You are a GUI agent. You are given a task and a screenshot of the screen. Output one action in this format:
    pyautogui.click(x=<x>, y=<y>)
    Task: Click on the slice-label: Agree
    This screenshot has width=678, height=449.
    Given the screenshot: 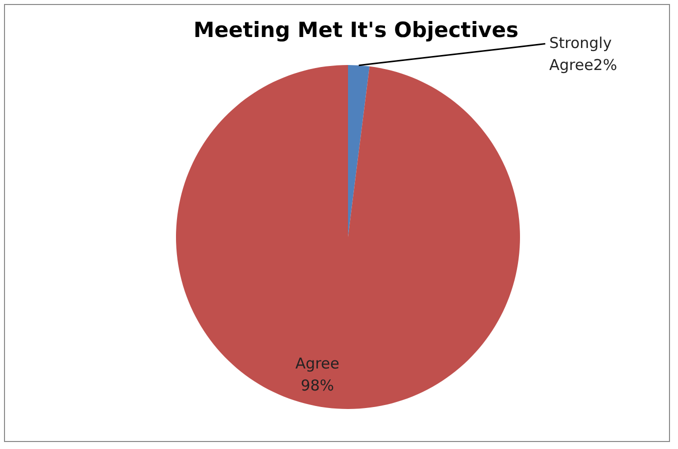 What is the action you would take?
    pyautogui.click(x=317, y=363)
    